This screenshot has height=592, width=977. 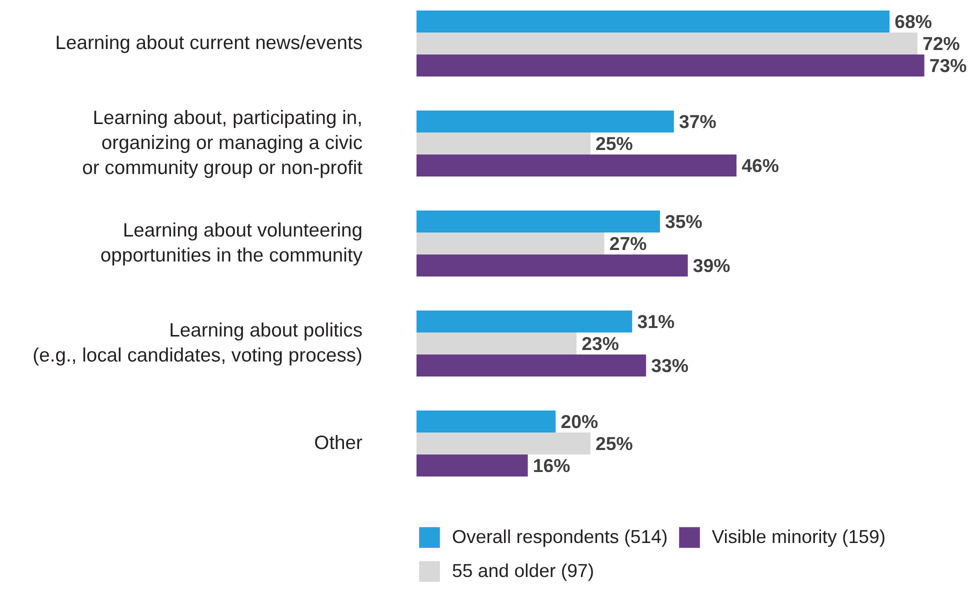 I want to click on y-tick-label: Learning about politics (e.g., local candidates, voting process), so click(x=197, y=343).